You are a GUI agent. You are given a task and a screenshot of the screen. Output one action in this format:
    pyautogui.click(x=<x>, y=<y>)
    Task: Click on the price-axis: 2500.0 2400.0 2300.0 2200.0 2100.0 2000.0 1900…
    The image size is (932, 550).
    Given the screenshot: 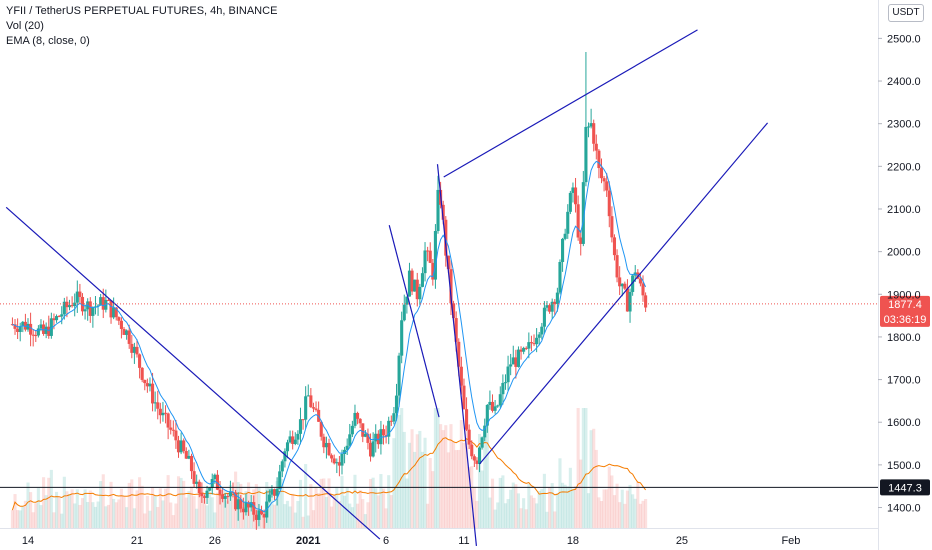 What is the action you would take?
    pyautogui.click(x=899, y=274)
    